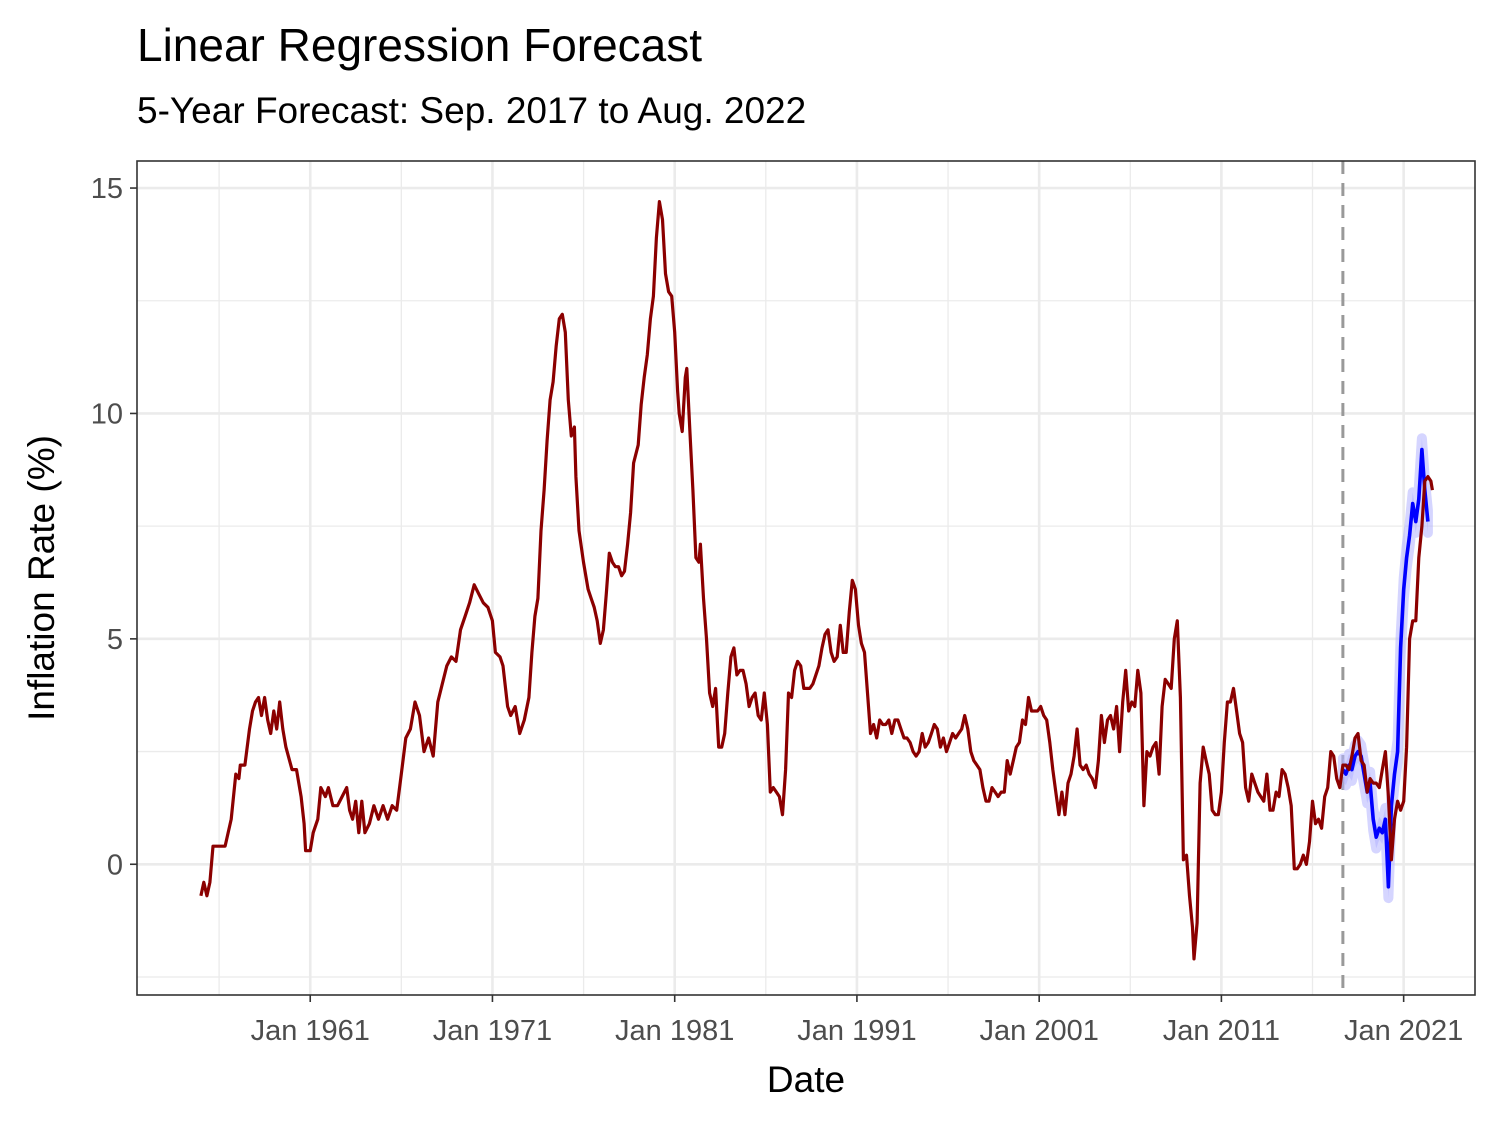 This screenshot has height=1125, width=1500. I want to click on chart-subtitle: 5-Year Forecast: Sep. 2017 to Aug. 2022, so click(472, 110).